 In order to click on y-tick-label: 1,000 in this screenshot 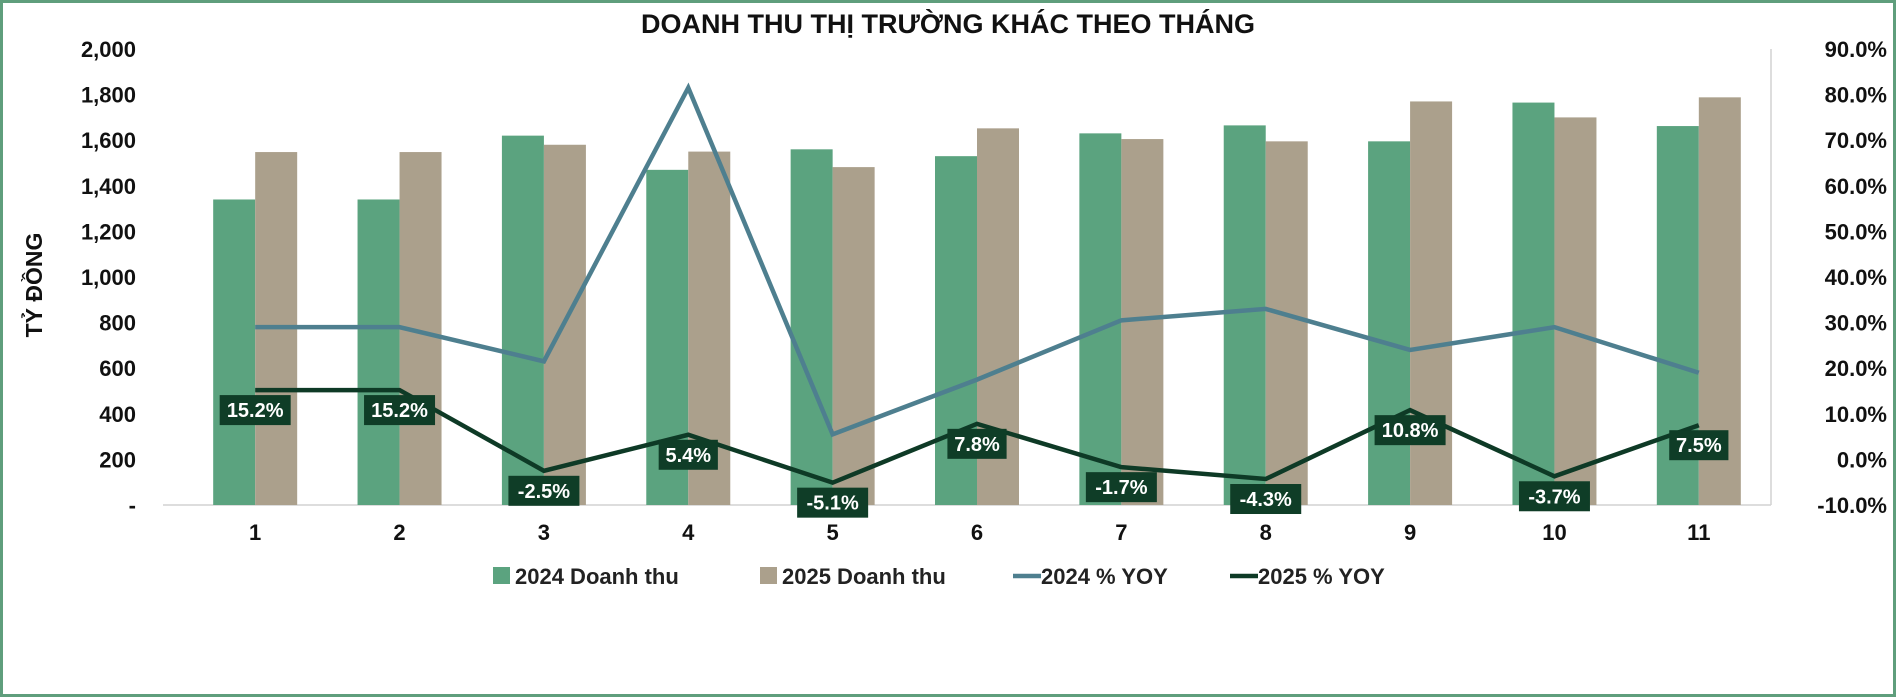, I will do `click(108, 277)`.